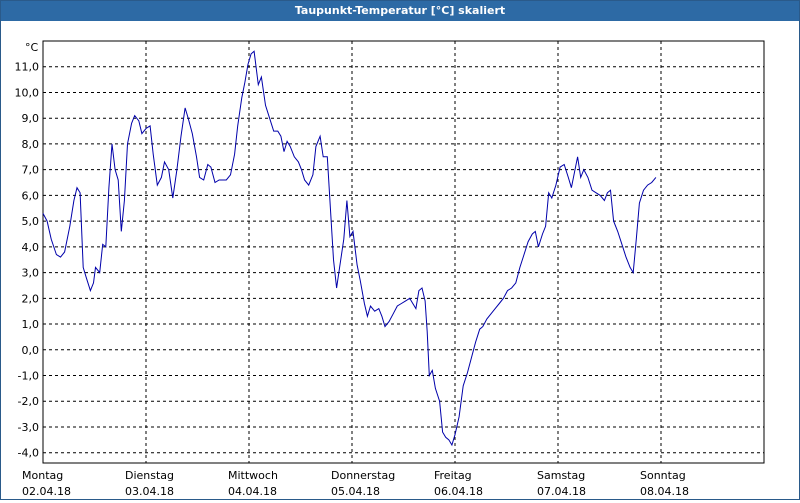 This screenshot has width=800, height=503. What do you see at coordinates (31, 221) in the screenshot?
I see `y-tick-label: 5,0` at bounding box center [31, 221].